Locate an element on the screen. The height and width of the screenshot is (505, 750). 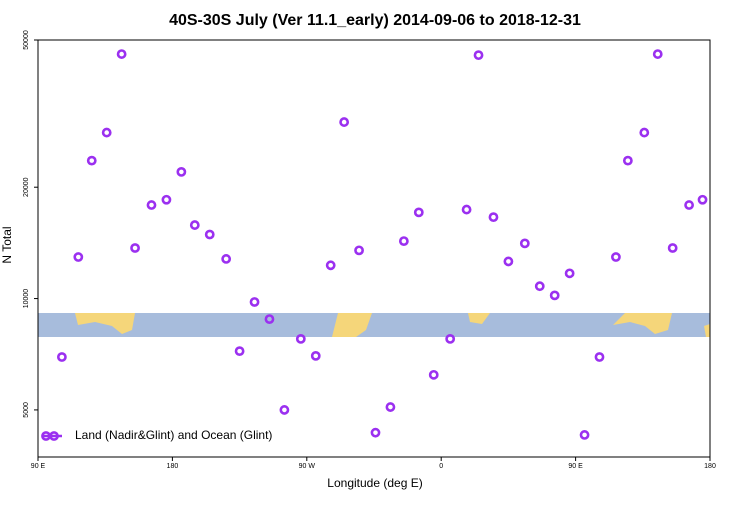
y-tick-label: 20000 is located at coordinates (26, 187).